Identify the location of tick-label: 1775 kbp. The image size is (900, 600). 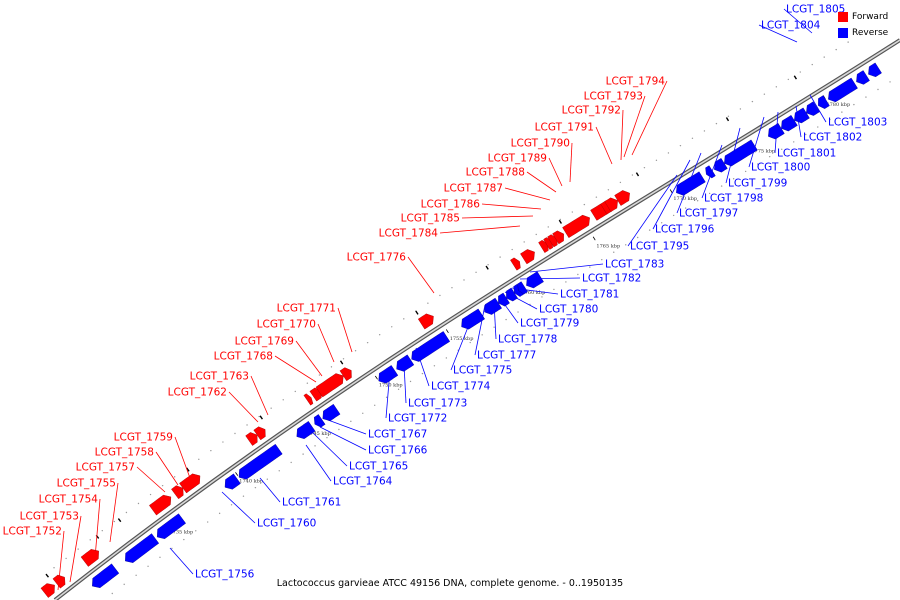
(763, 151).